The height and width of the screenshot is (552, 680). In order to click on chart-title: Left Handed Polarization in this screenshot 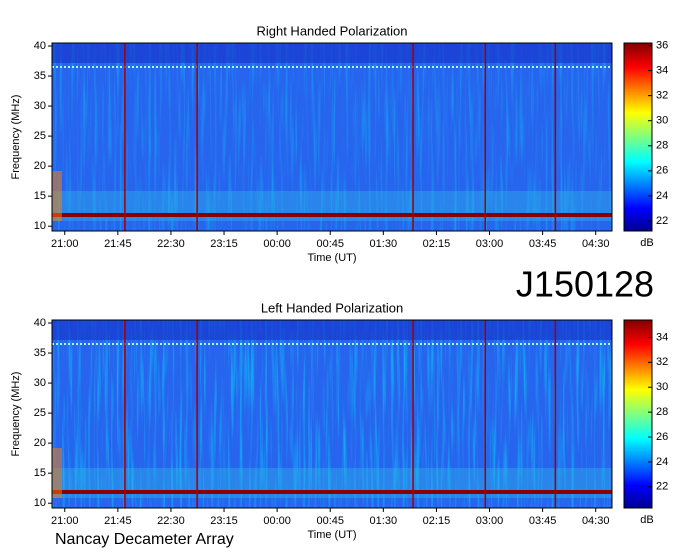, I will do `click(332, 307)`.